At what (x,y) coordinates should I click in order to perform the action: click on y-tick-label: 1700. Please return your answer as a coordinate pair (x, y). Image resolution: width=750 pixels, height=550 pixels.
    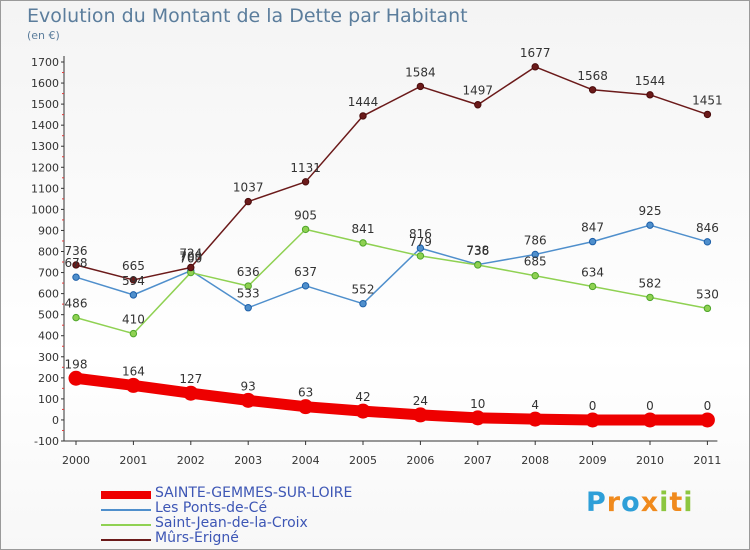
    Looking at the image, I should click on (45, 62).